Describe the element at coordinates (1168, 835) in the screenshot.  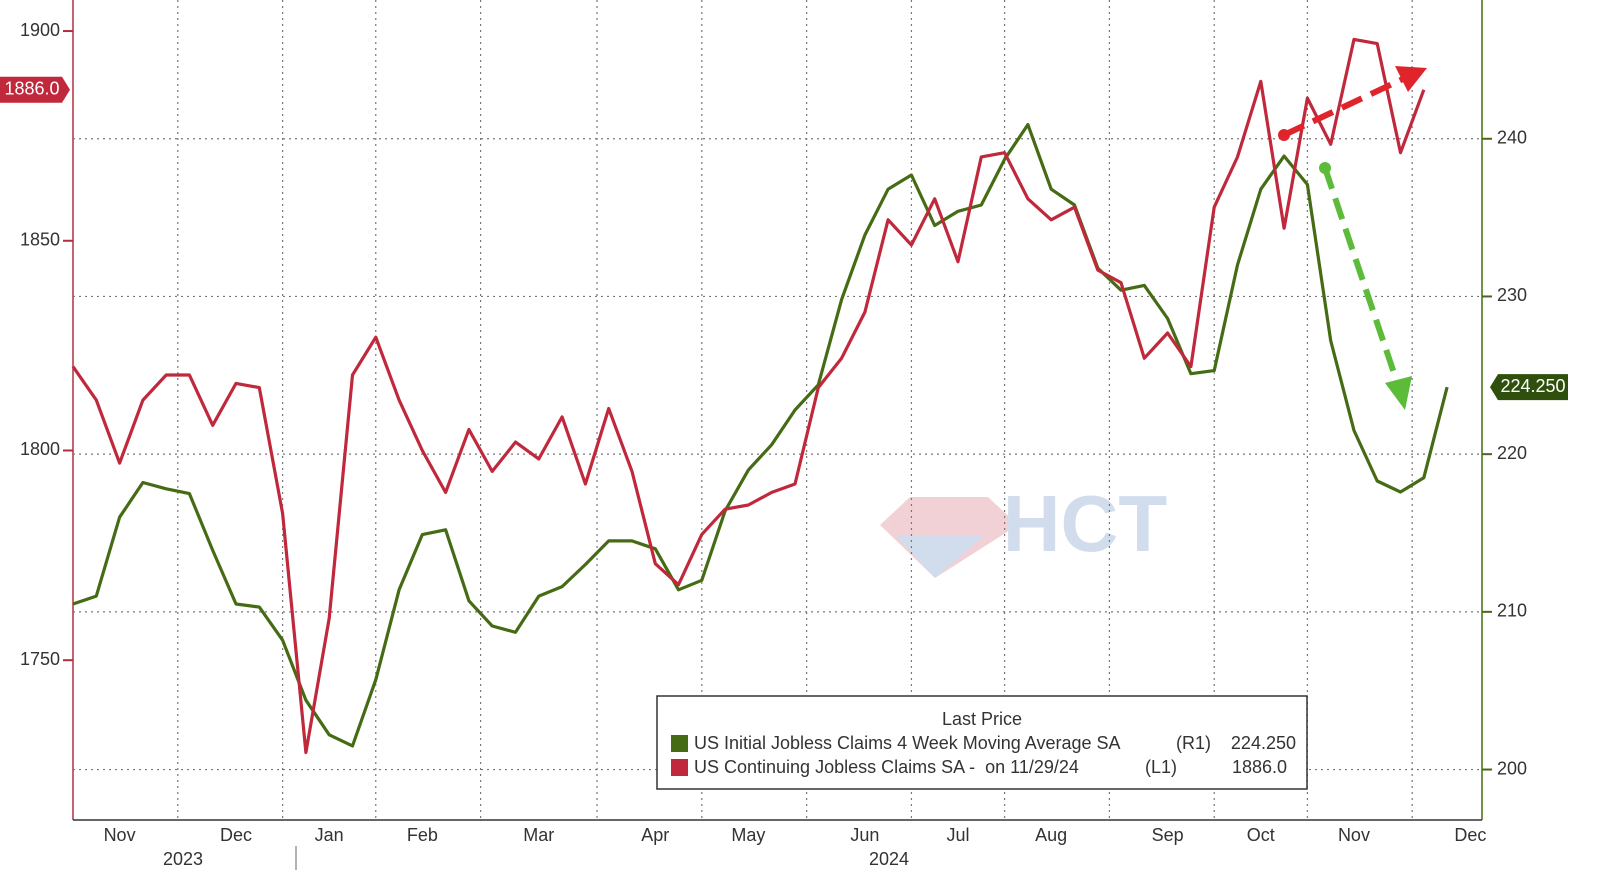
I see `x-tick-label: Sep` at that location.